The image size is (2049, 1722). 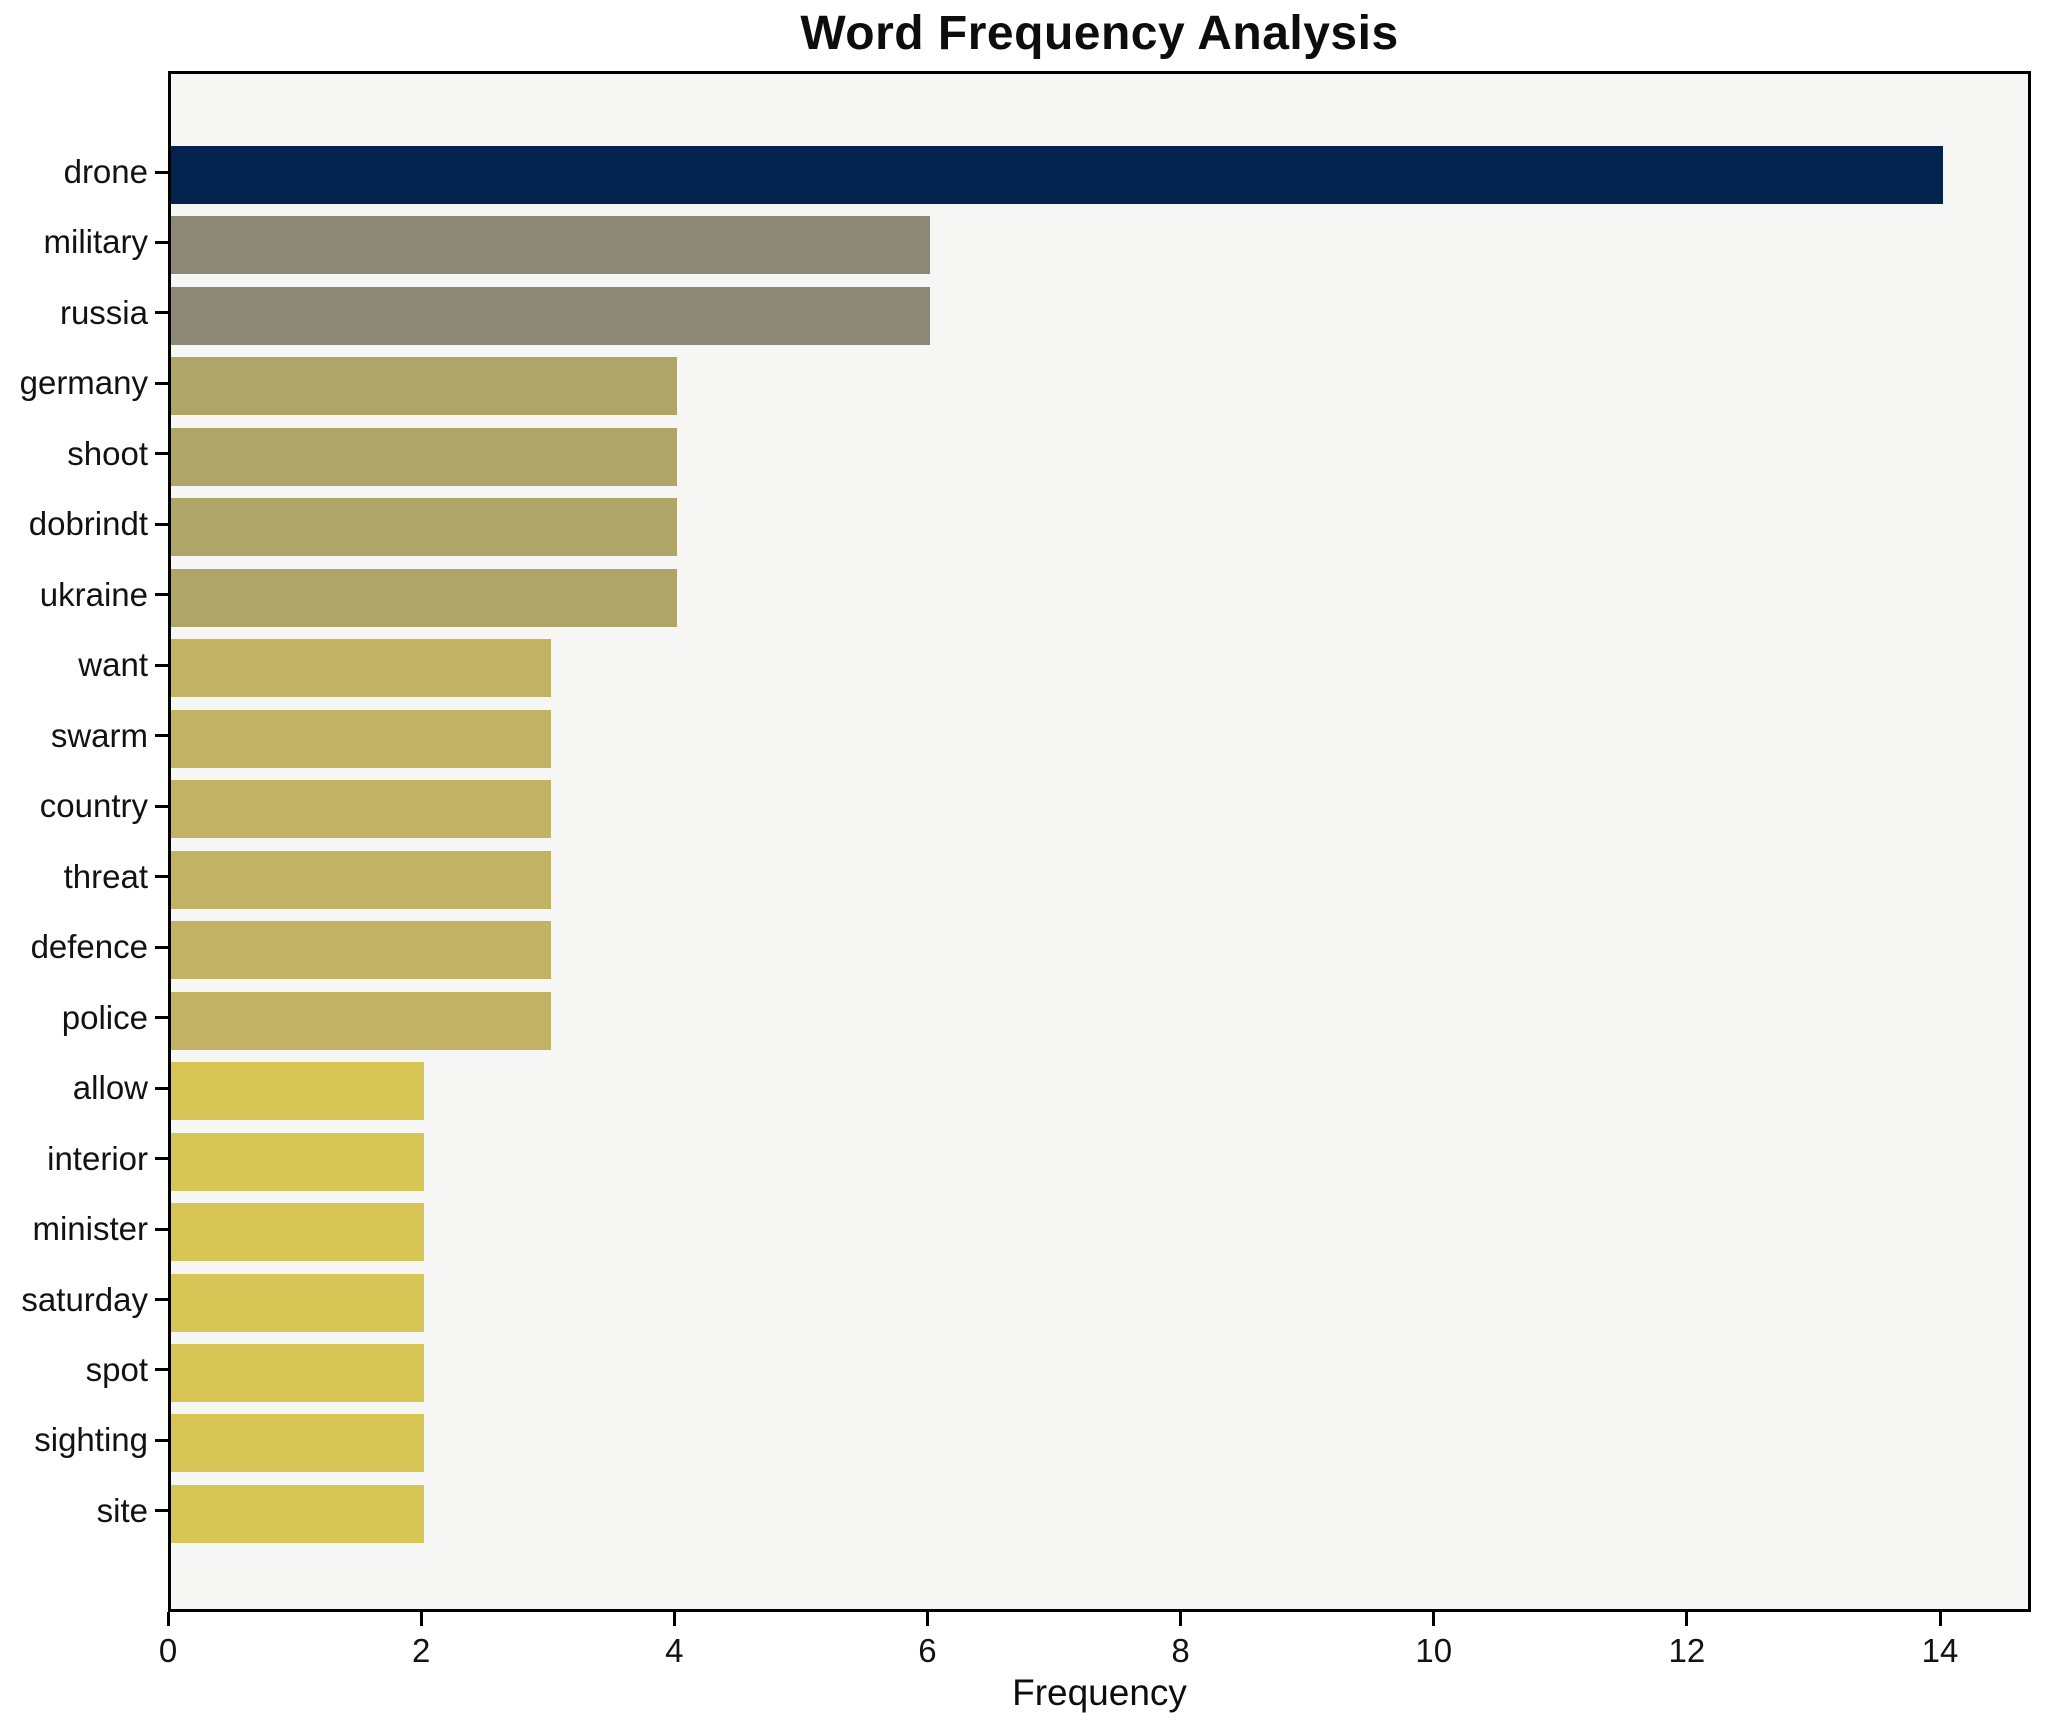 I want to click on bar-site, so click(x=298, y=1513).